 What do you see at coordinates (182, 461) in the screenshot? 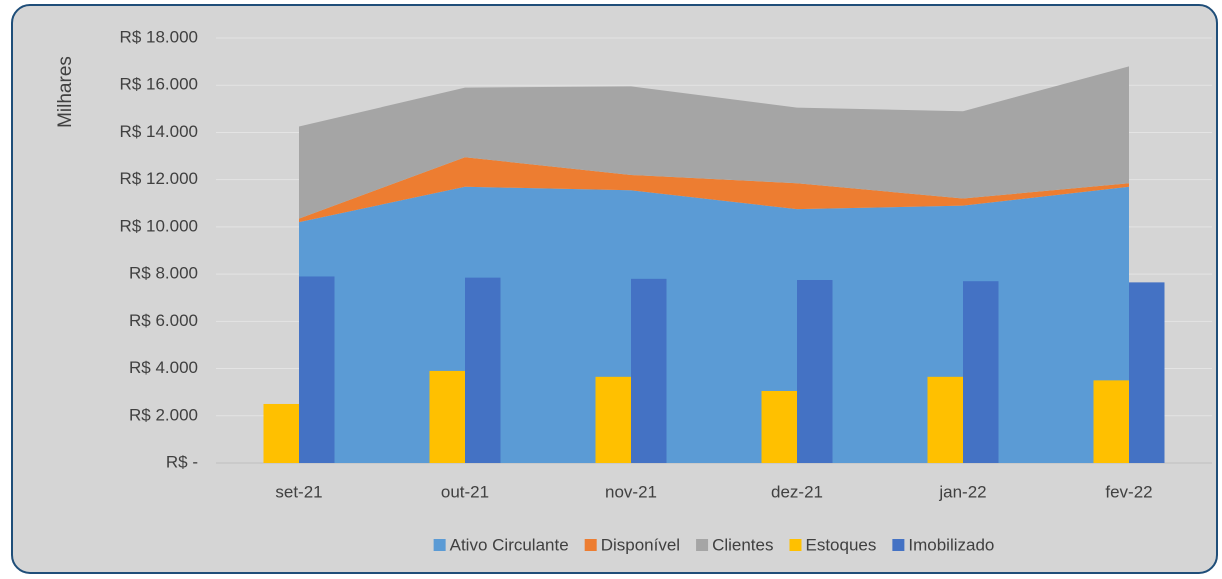
I see `y-tick-label: R$ -` at bounding box center [182, 461].